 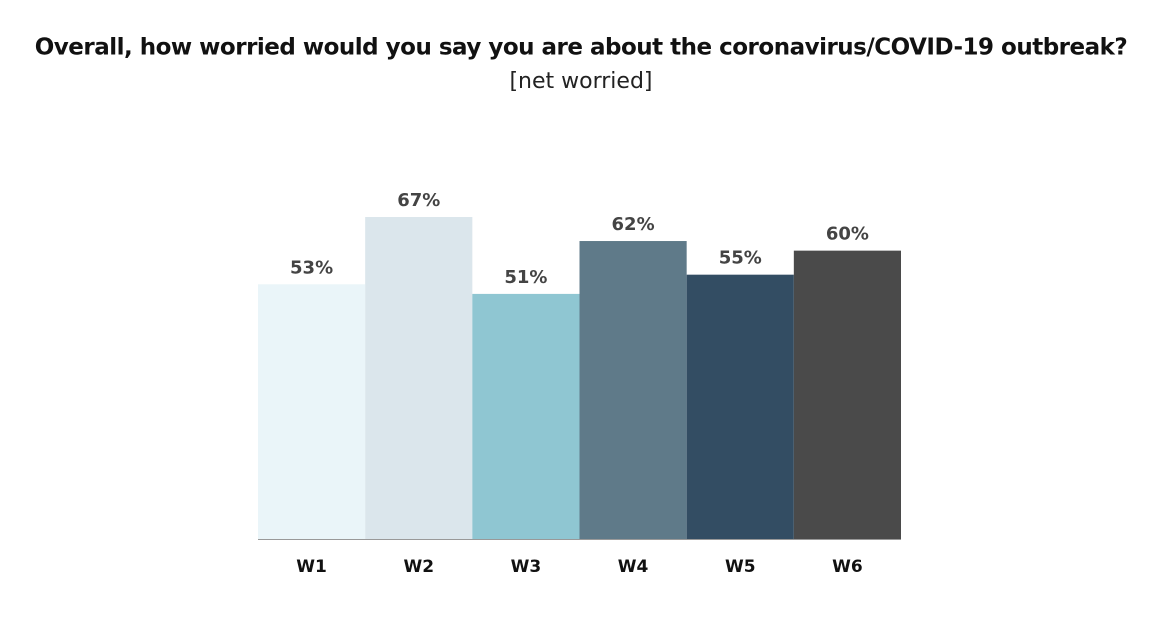 I want to click on x-tick-label: W1, so click(x=311, y=567).